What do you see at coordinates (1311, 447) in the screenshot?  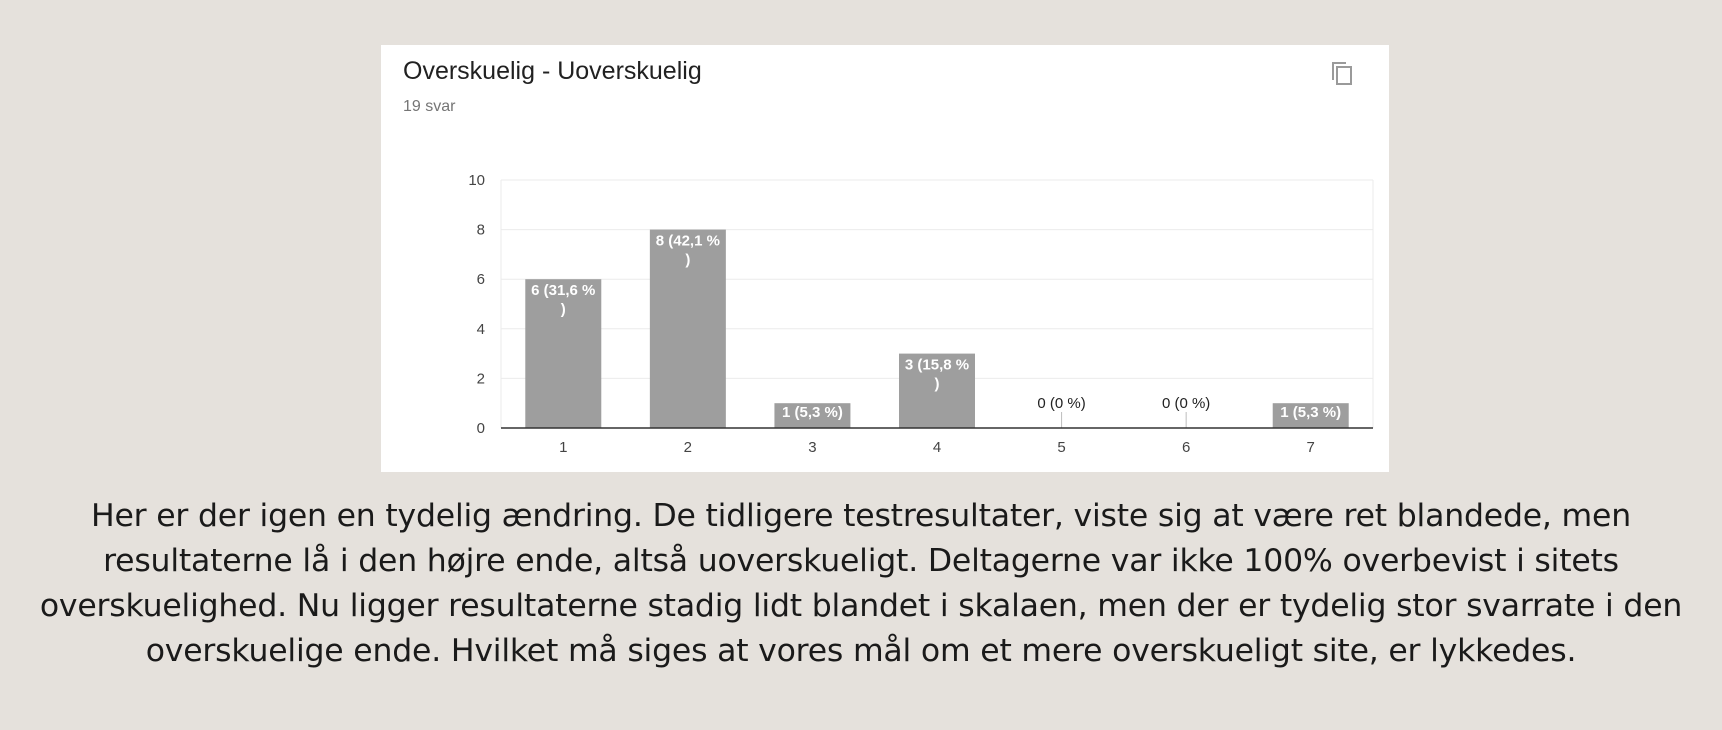 I see `x-tick-label: 7` at bounding box center [1311, 447].